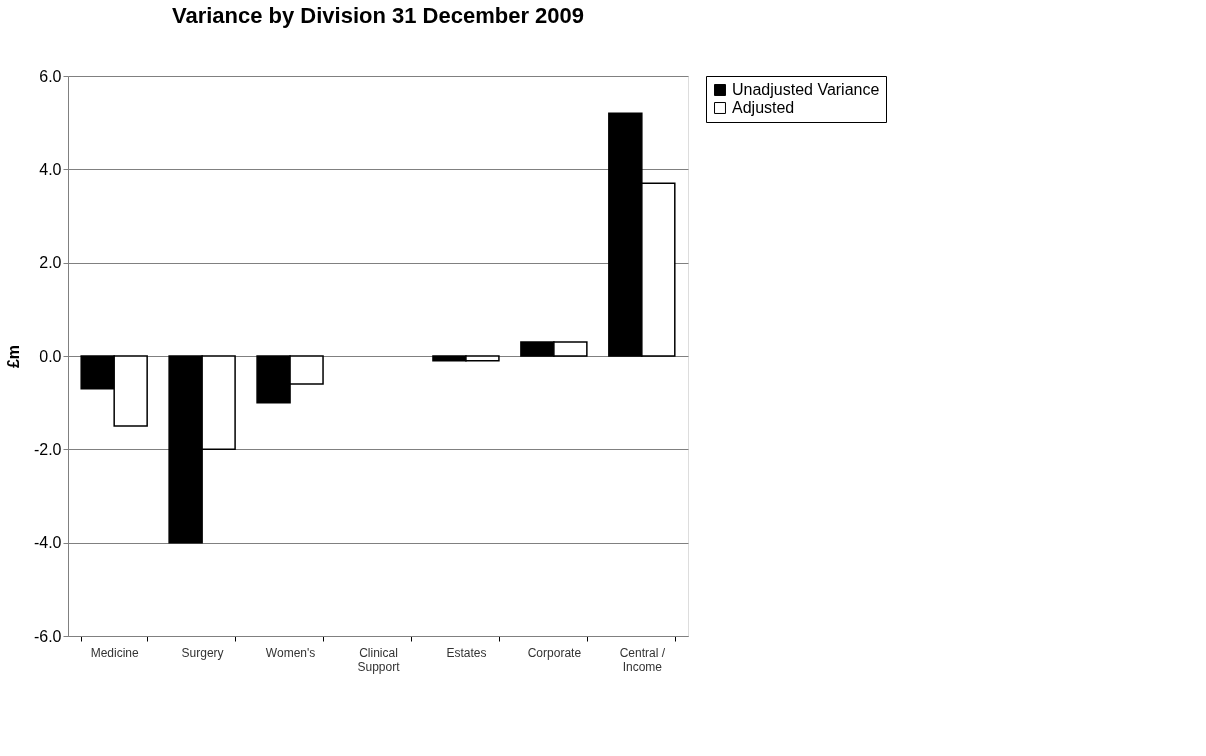 The width and height of the screenshot is (1206, 756). What do you see at coordinates (378, 15) in the screenshot?
I see `chart-title: Variance by Division 31 December 2009` at bounding box center [378, 15].